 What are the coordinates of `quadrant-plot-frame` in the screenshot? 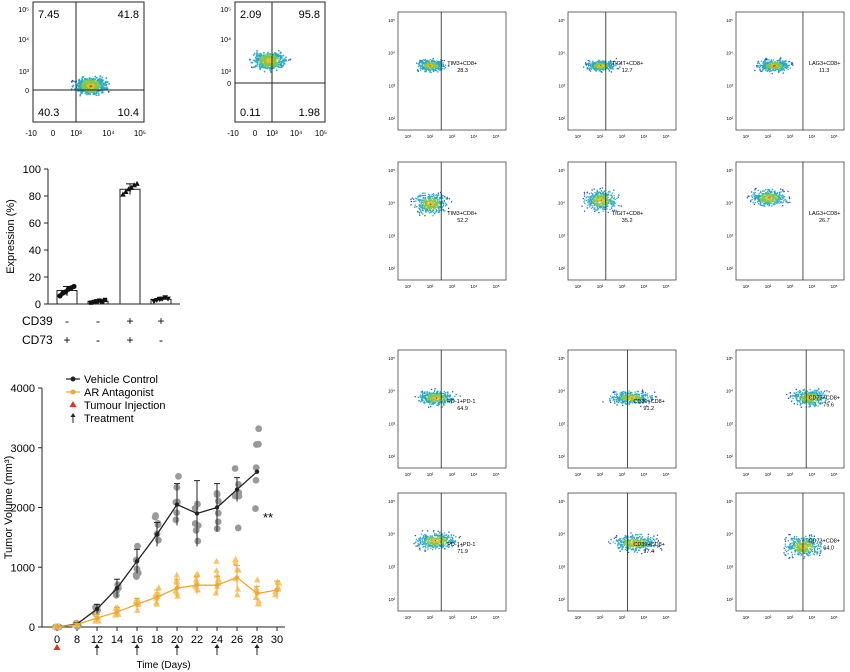 It's located at (88, 62).